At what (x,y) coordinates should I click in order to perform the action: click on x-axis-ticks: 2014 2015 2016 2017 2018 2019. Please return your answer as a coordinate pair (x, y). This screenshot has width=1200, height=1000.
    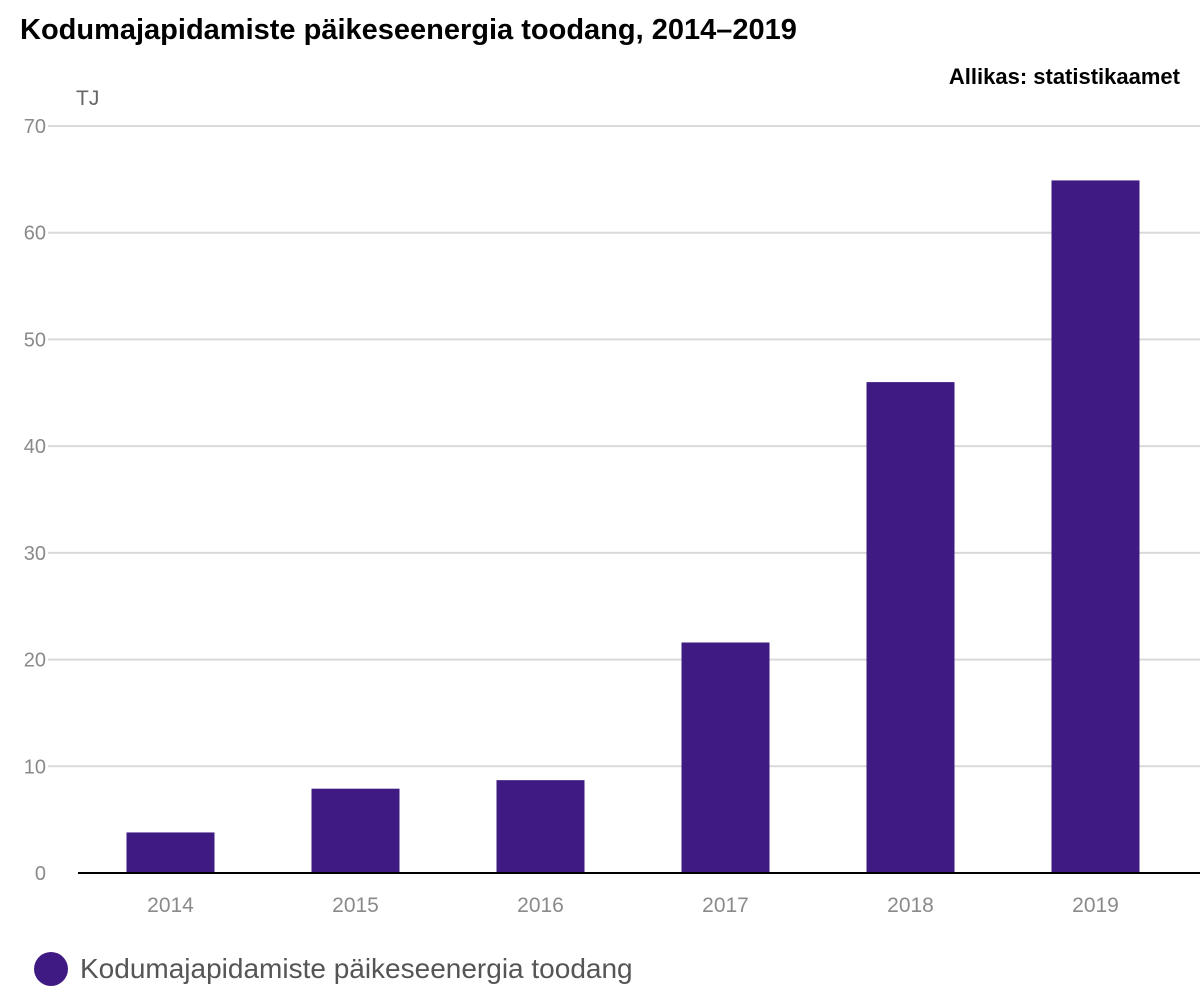
    Looking at the image, I should click on (633, 905).